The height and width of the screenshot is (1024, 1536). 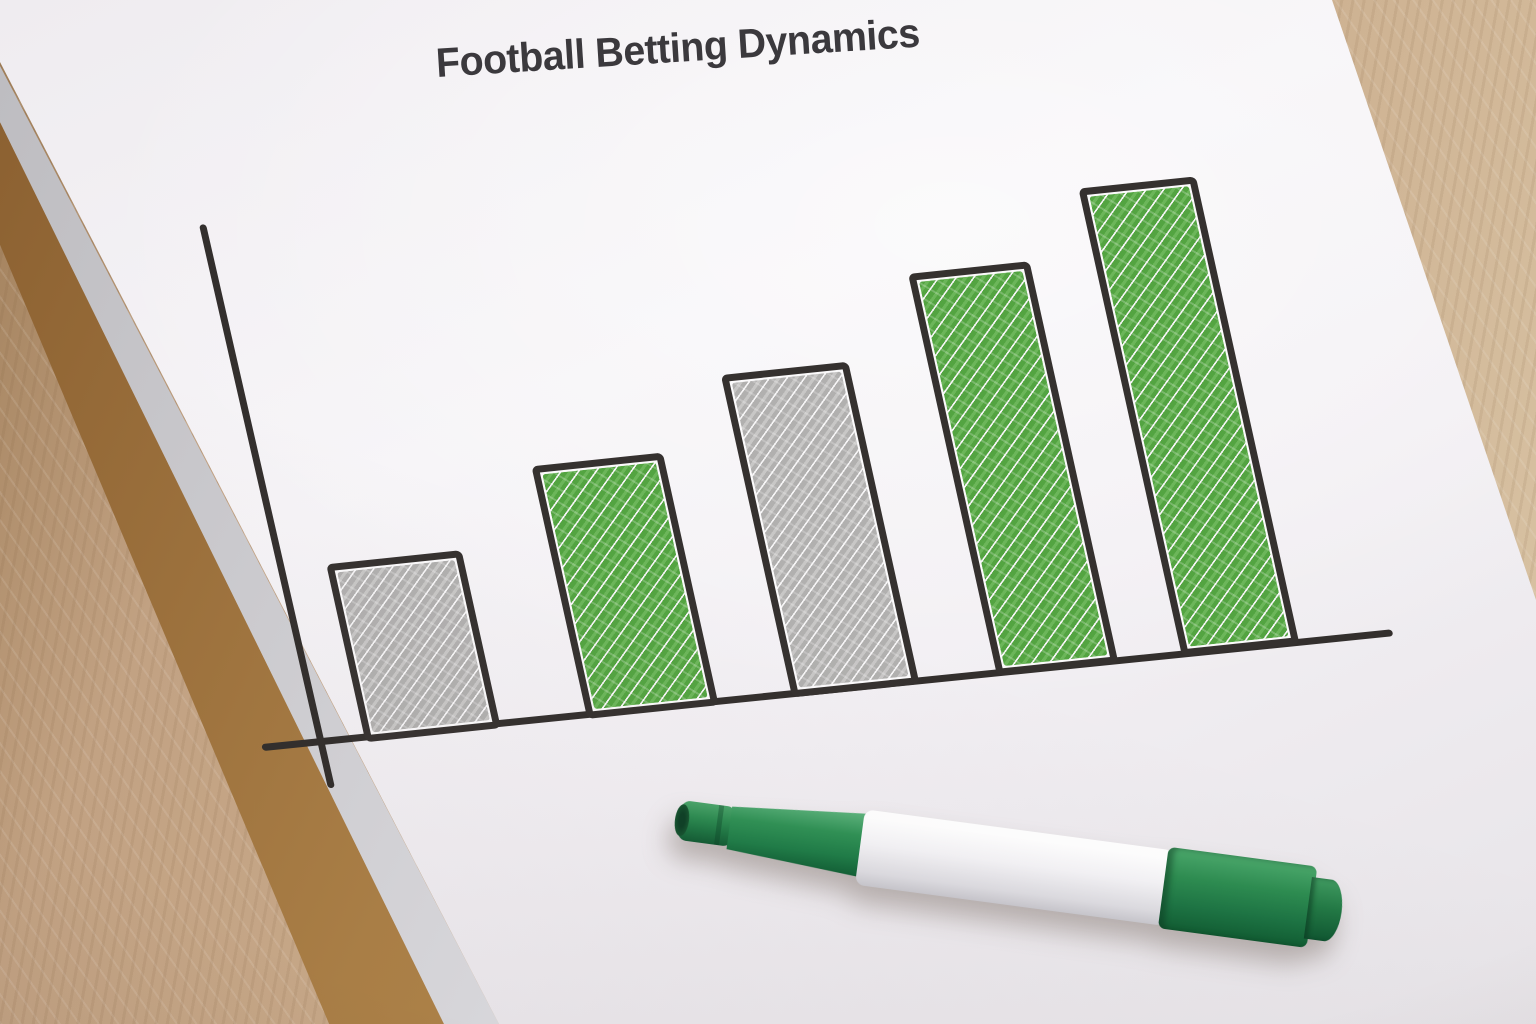 I want to click on pen-cone, so click(x=796, y=836).